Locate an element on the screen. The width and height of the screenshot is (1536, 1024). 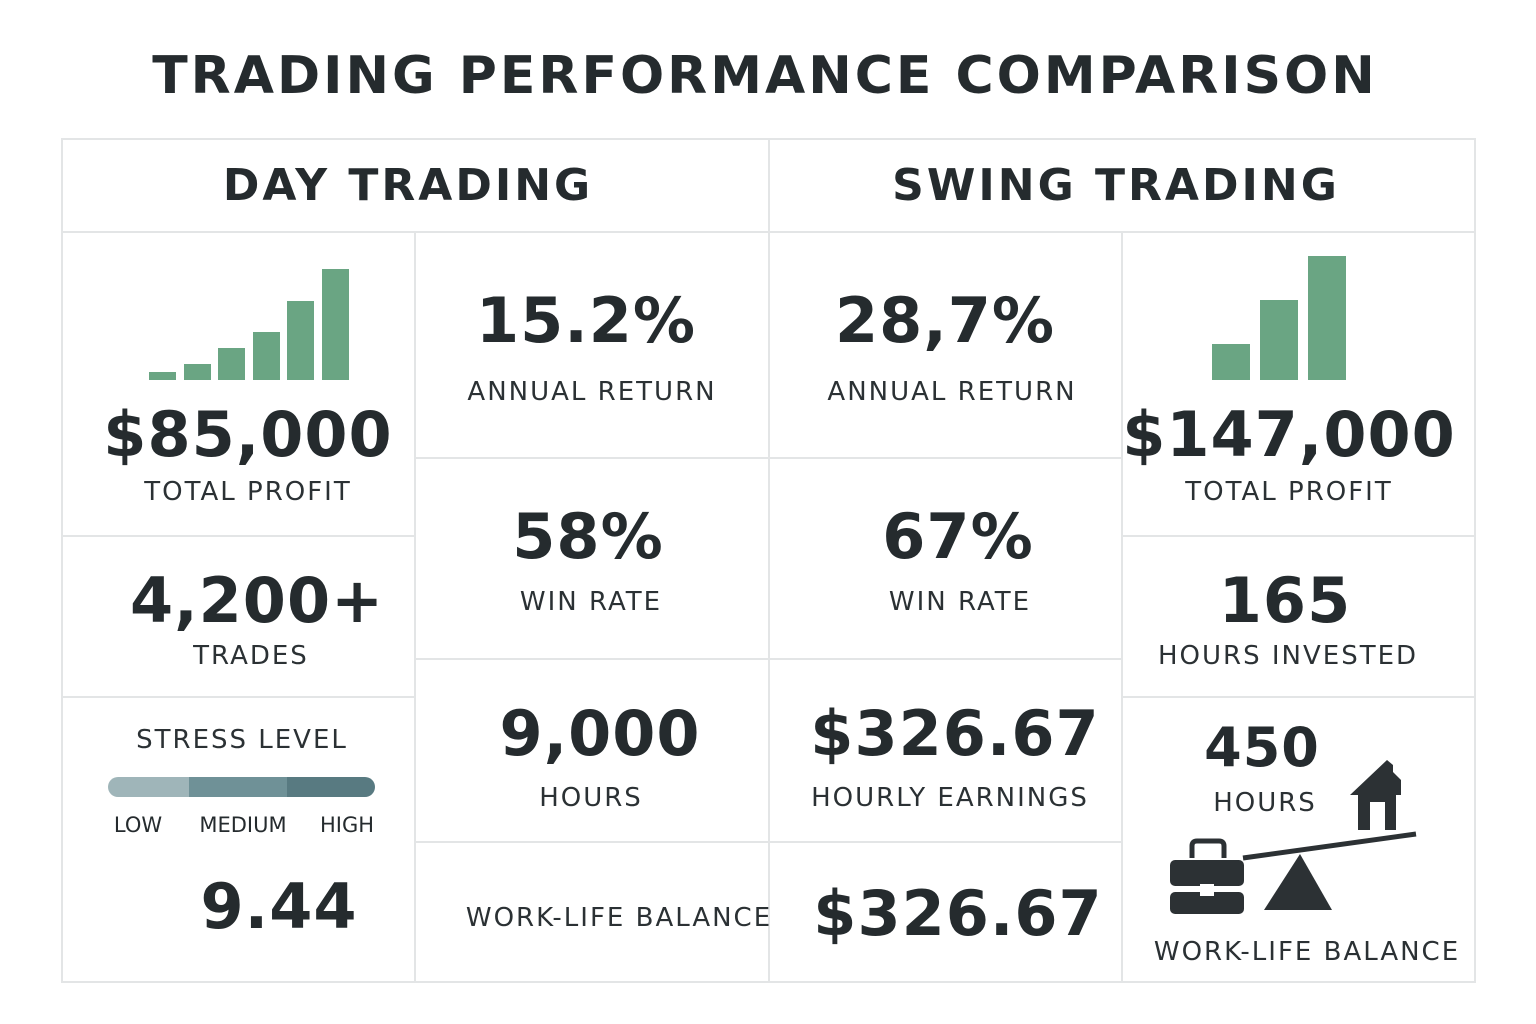
swing-total-profit-label: TOTAL PROFIT is located at coordinates (1289, 492).